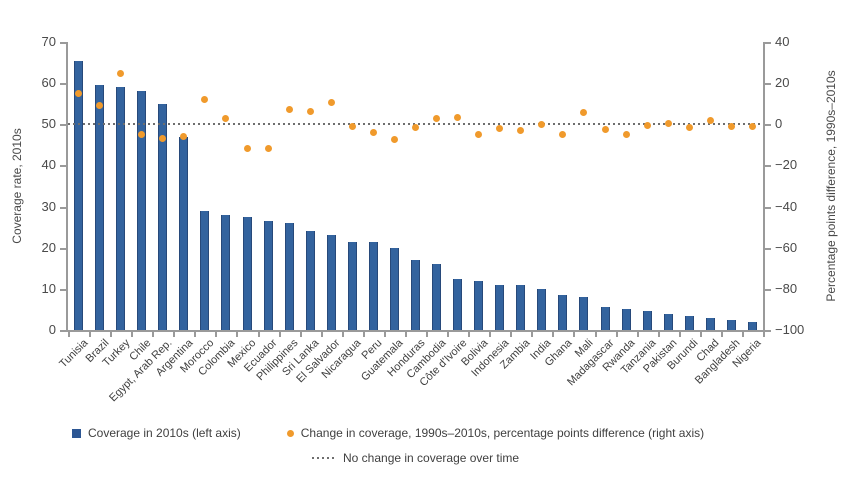 The height and width of the screenshot is (480, 853). I want to click on left-axis-tick-label: 60, so click(48, 83).